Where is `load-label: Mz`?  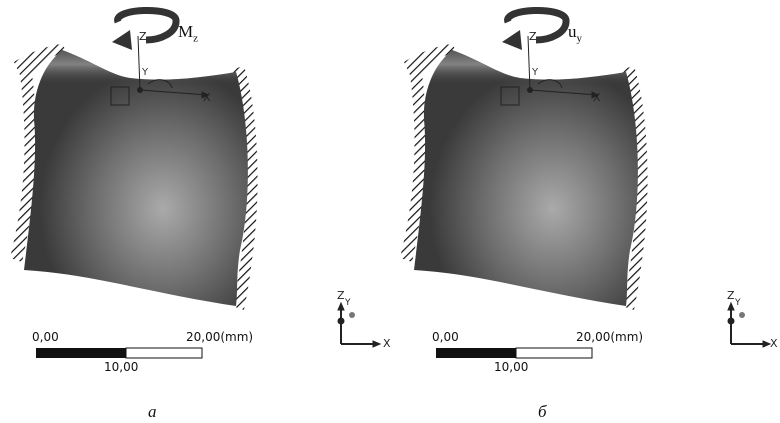
load-label: Mz is located at coordinates (188, 33).